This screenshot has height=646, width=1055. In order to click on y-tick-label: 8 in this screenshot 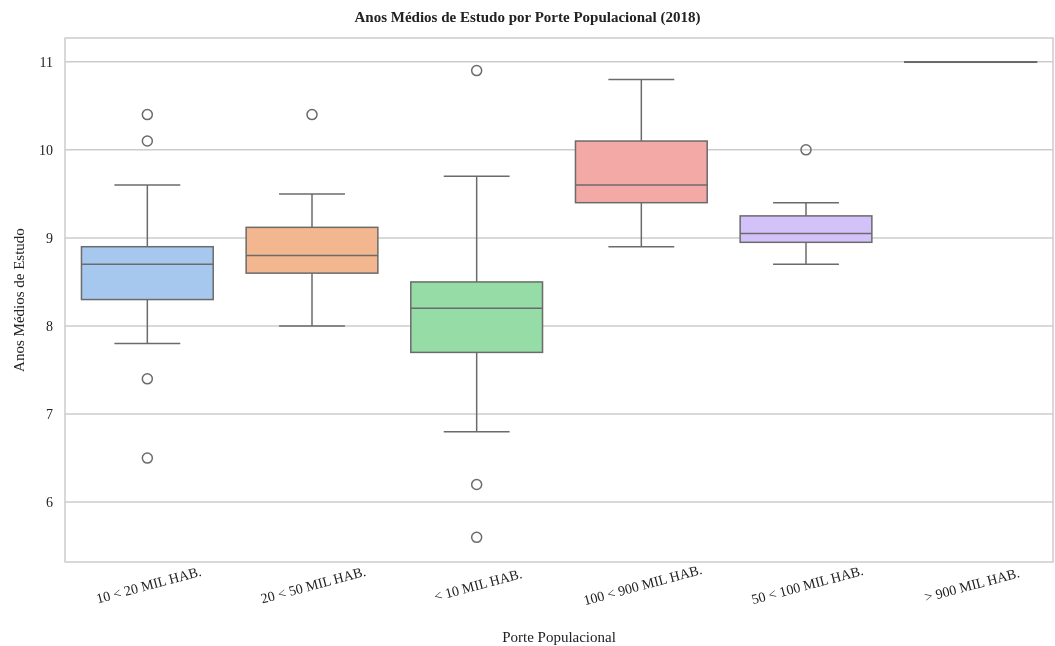, I will do `click(49, 326)`.